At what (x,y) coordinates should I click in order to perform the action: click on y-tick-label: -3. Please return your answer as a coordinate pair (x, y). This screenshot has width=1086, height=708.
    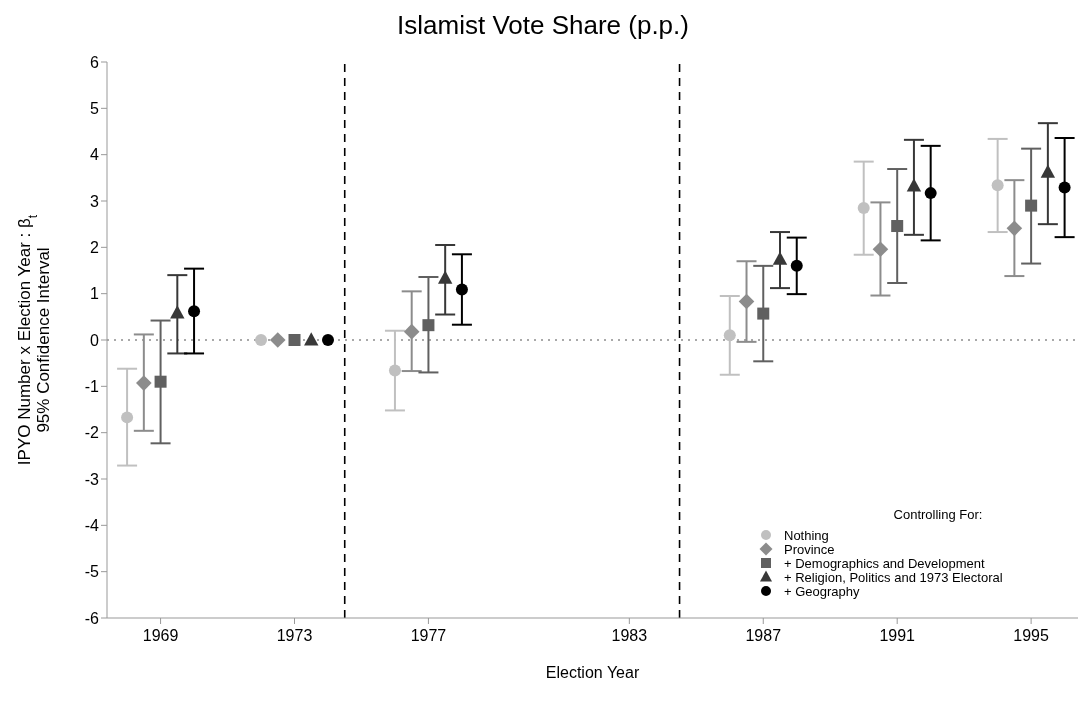
    Looking at the image, I should click on (92, 479).